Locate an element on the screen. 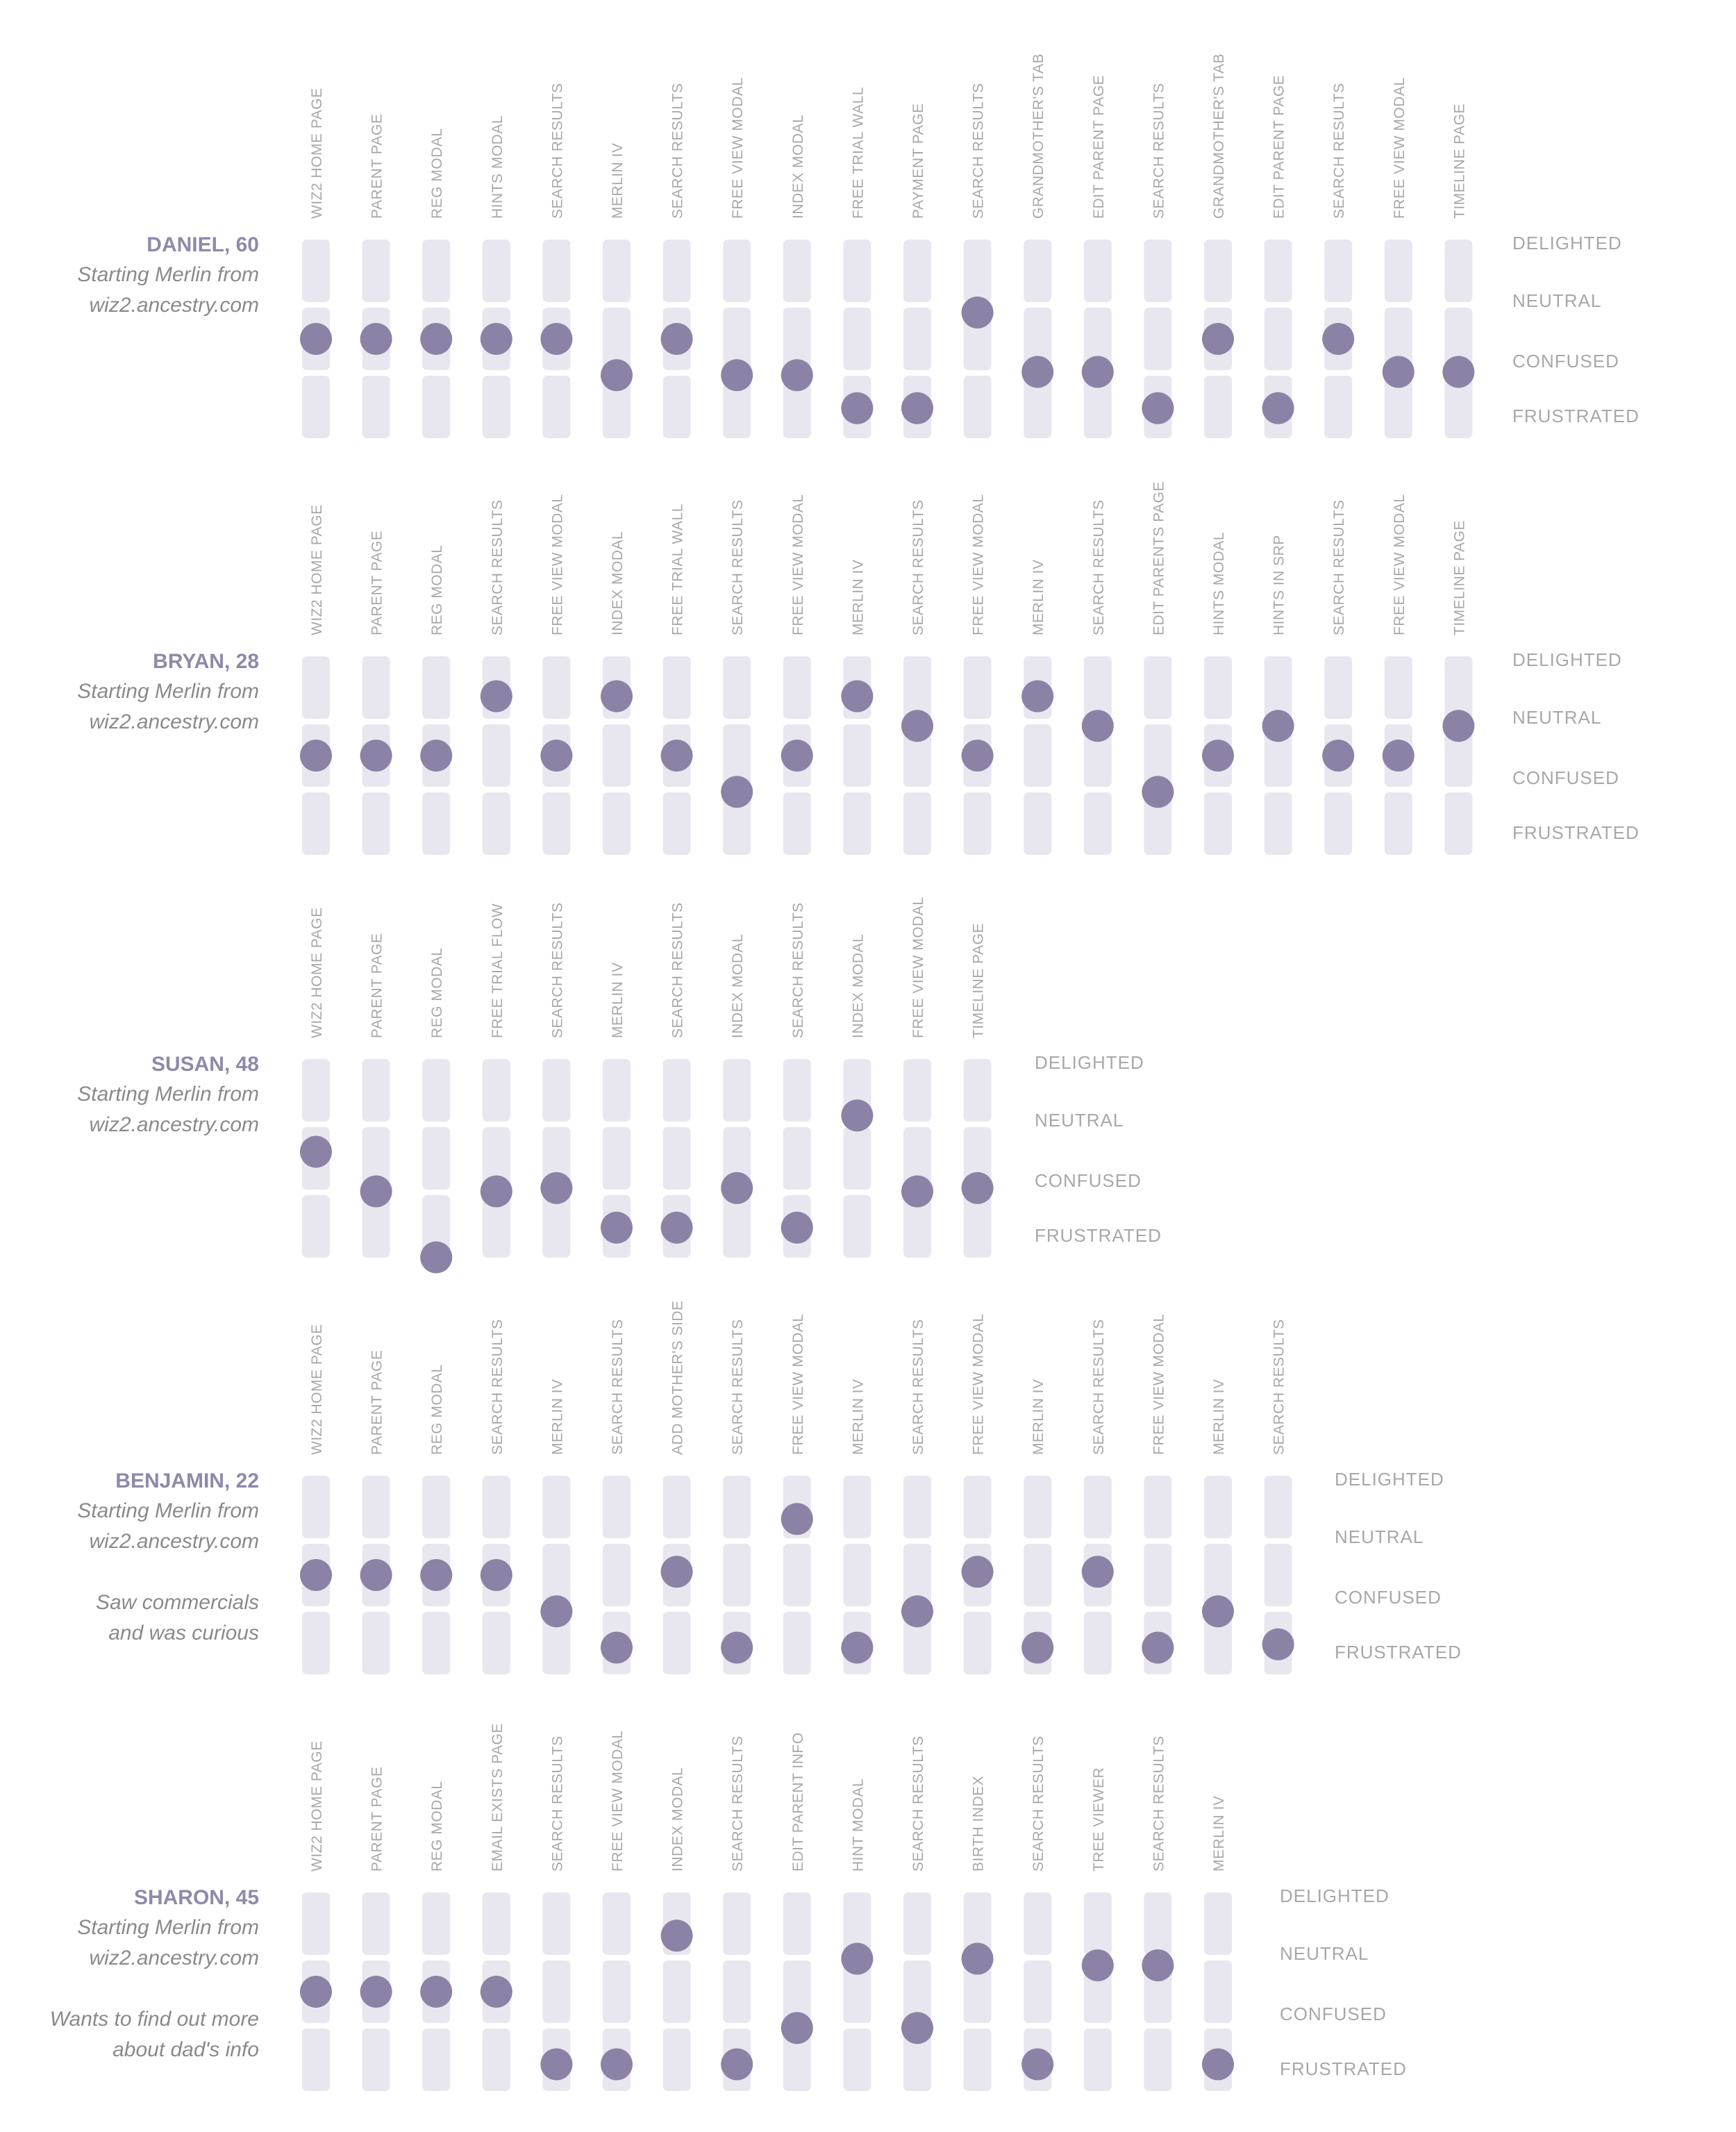 Image resolution: width=1736 pixels, height=2132 pixels. level-label: DELIGHTED is located at coordinates (1567, 660).